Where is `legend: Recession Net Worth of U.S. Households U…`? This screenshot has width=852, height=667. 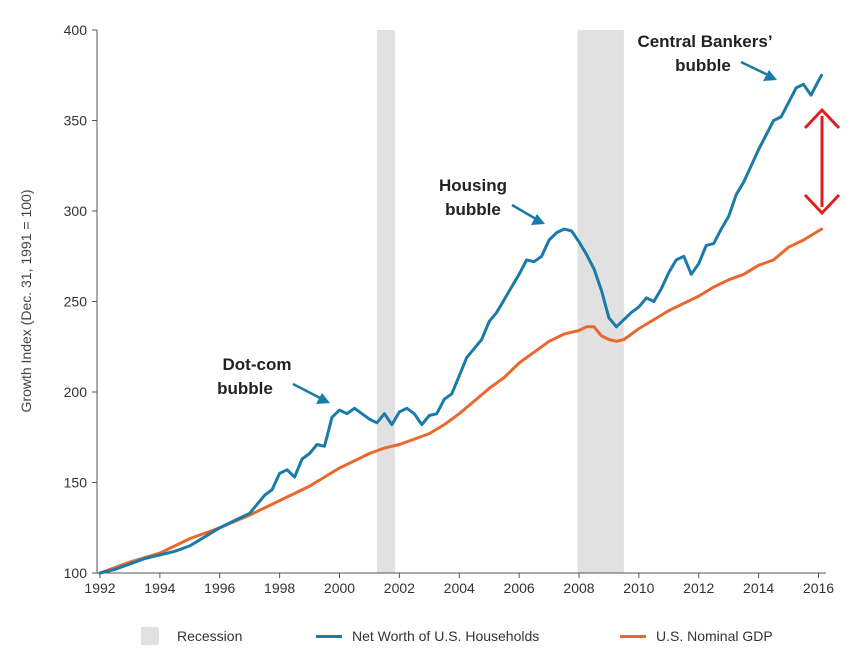
legend: Recession Net Worth of U.S. Households U… is located at coordinates (426, 639).